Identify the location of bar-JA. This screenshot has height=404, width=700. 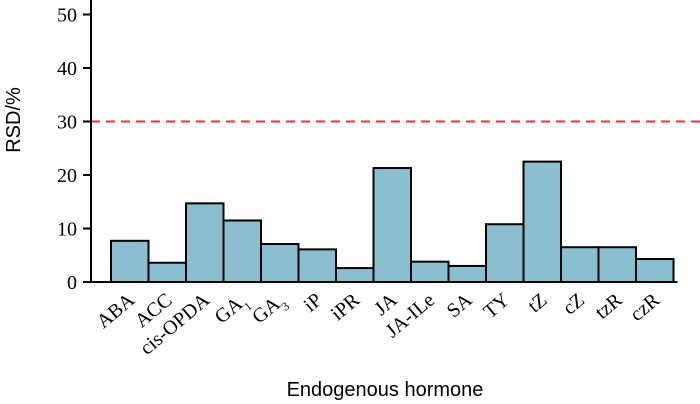
(392, 225).